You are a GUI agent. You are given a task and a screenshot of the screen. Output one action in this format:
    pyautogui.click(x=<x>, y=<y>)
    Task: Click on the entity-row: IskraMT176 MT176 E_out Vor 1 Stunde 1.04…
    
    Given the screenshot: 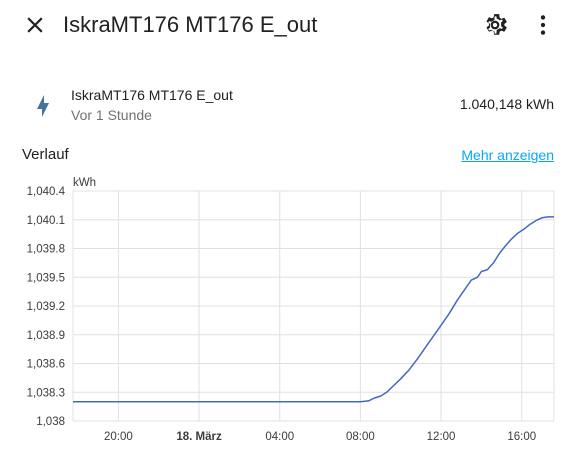 What is the action you would take?
    pyautogui.click(x=283, y=105)
    